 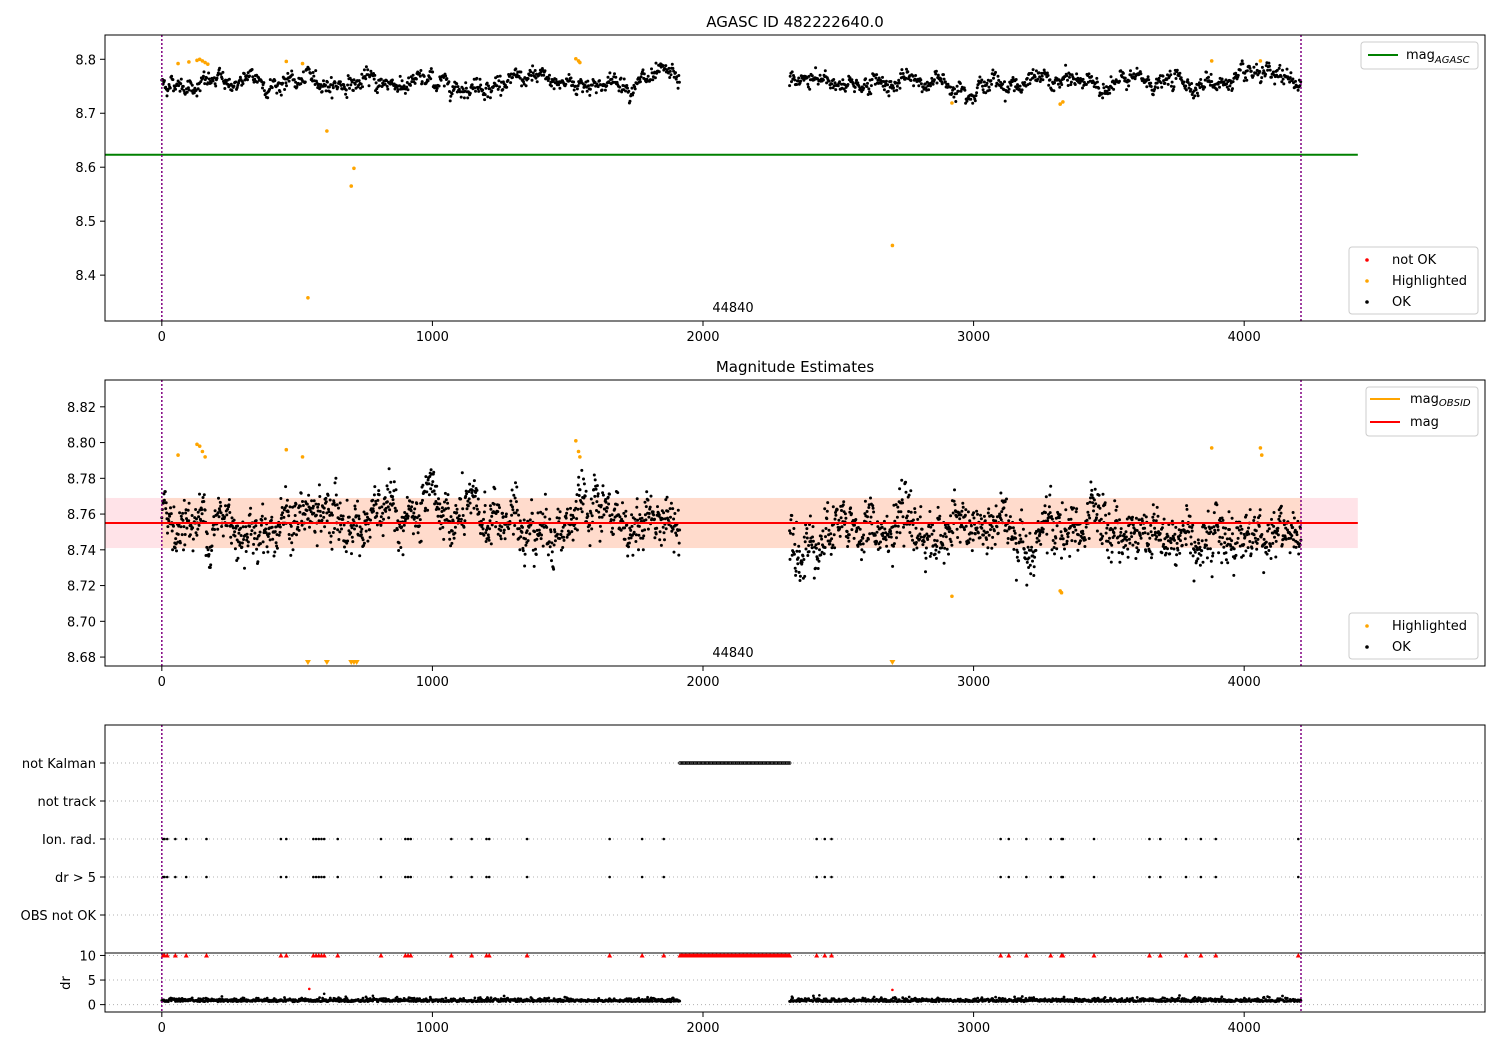 I want to click on mag-ytick-label: 8.82, so click(x=81, y=408).